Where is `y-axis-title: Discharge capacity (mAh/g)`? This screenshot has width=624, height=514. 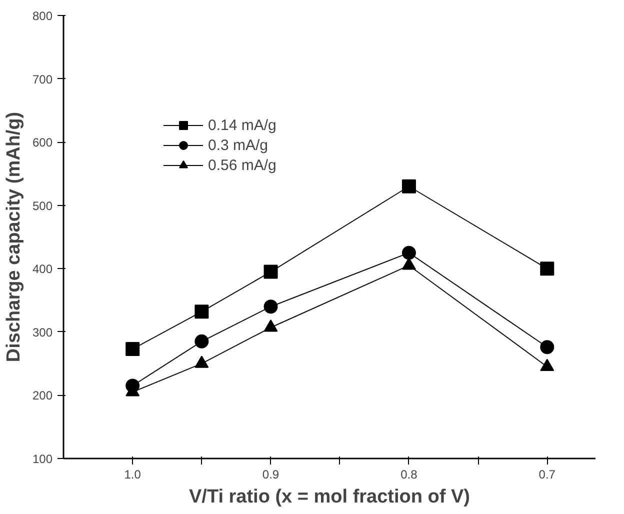 y-axis-title: Discharge capacity (mAh/g) is located at coordinates (13, 237).